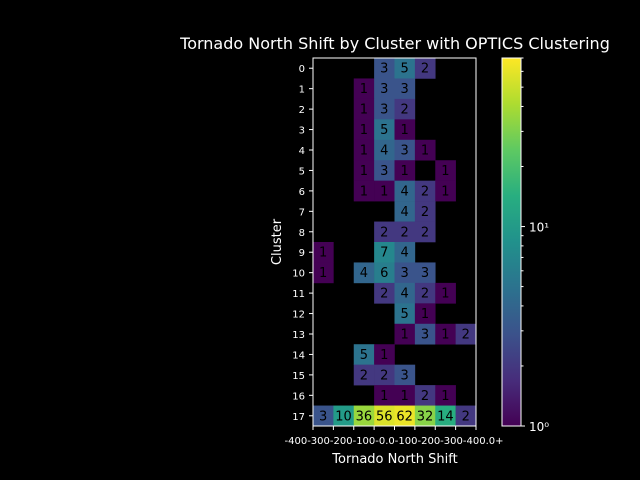 This screenshot has height=480, width=640. Describe the element at coordinates (302, 151) in the screenshot. I see `y-tick-label: 4` at that location.